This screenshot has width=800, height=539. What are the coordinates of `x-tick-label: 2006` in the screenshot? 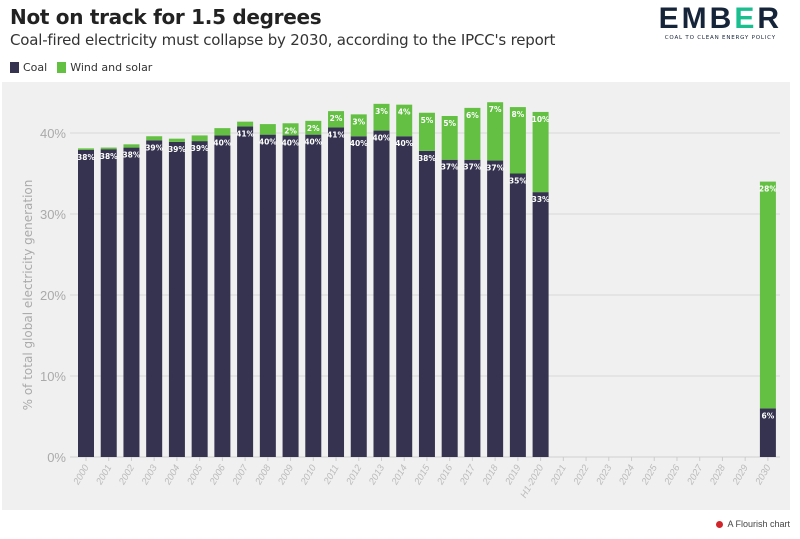 It's located at (217, 474).